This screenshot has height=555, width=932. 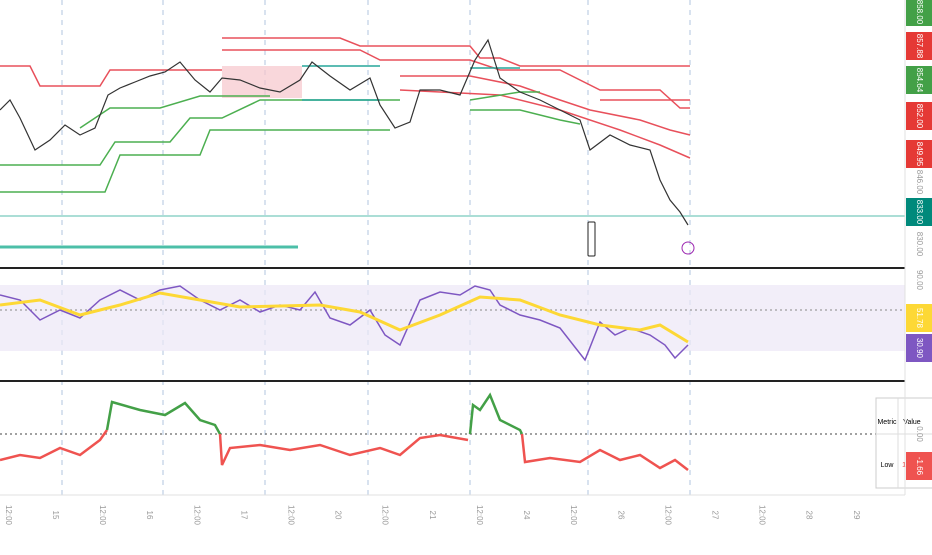 What do you see at coordinates (919, 182) in the screenshot?
I see `price-label: 846.00` at bounding box center [919, 182].